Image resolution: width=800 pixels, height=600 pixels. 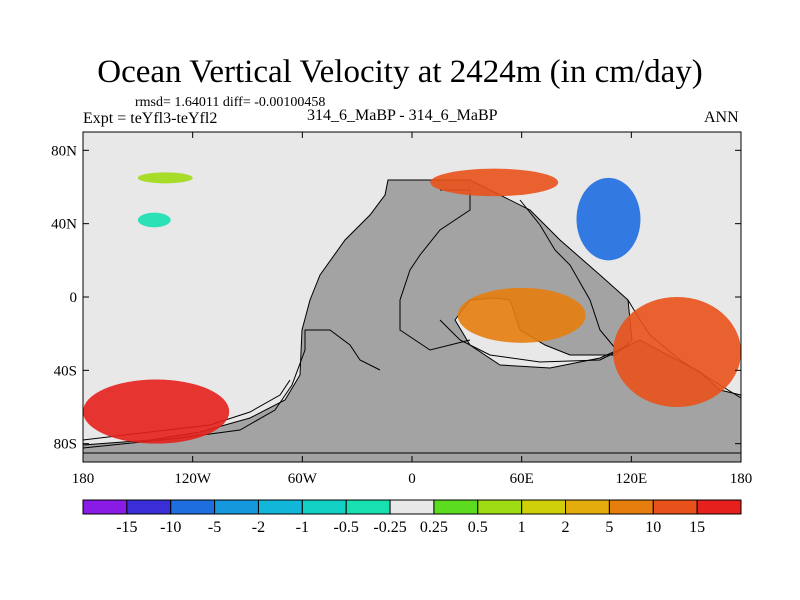 What do you see at coordinates (494, 182) in the screenshot?
I see `feature-north-atlantic-arc` at bounding box center [494, 182].